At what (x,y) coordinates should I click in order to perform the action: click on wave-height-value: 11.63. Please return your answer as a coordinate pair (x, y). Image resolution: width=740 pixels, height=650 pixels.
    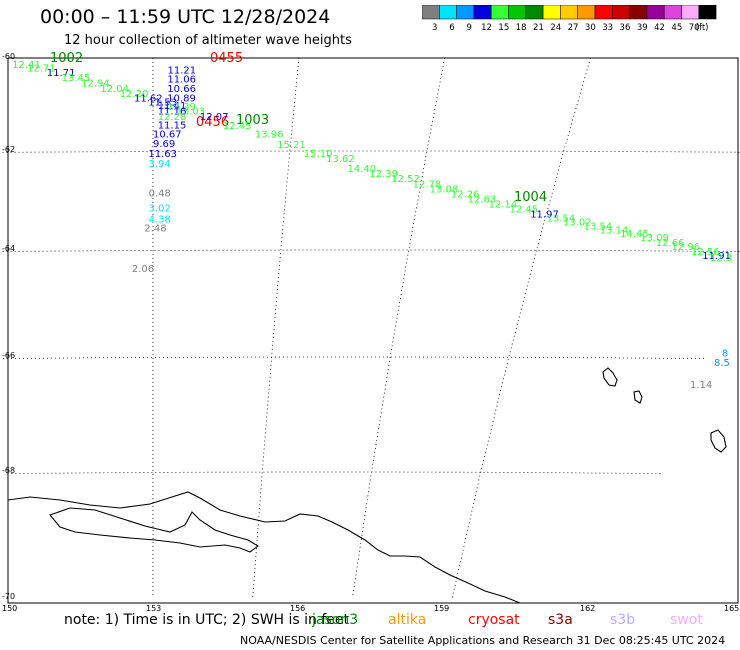
    Looking at the image, I should click on (162, 154).